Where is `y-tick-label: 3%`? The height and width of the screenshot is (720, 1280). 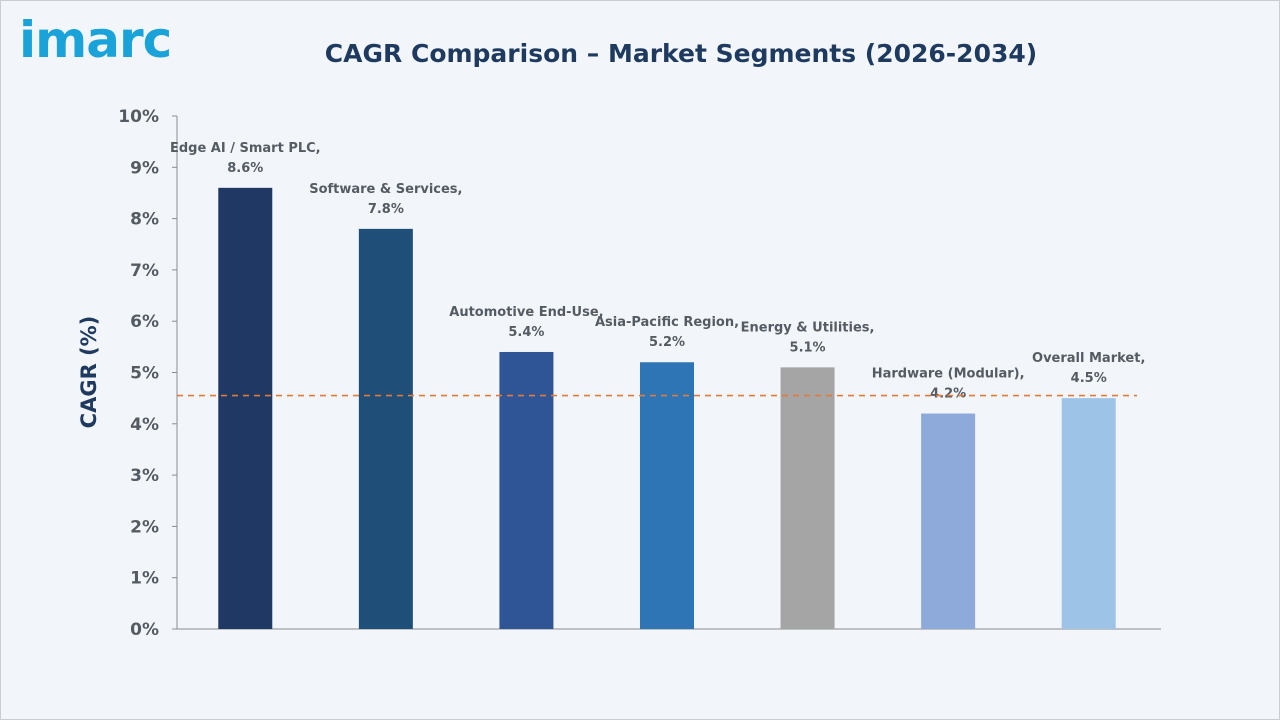
y-tick-label: 3% is located at coordinates (144, 476).